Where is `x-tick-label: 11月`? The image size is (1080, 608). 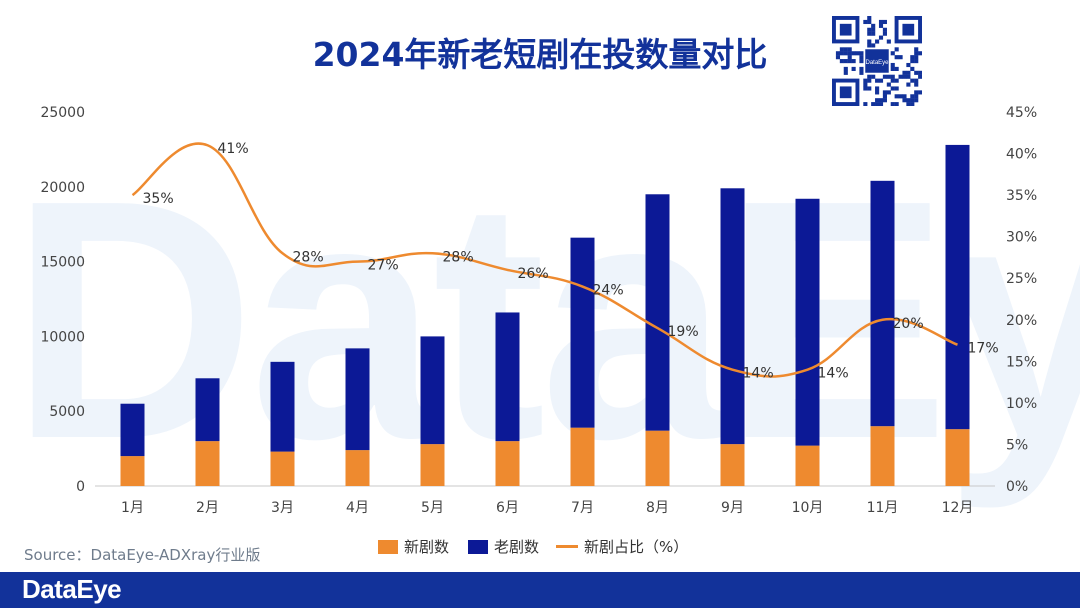
x-tick-label: 11月 is located at coordinates (883, 508).